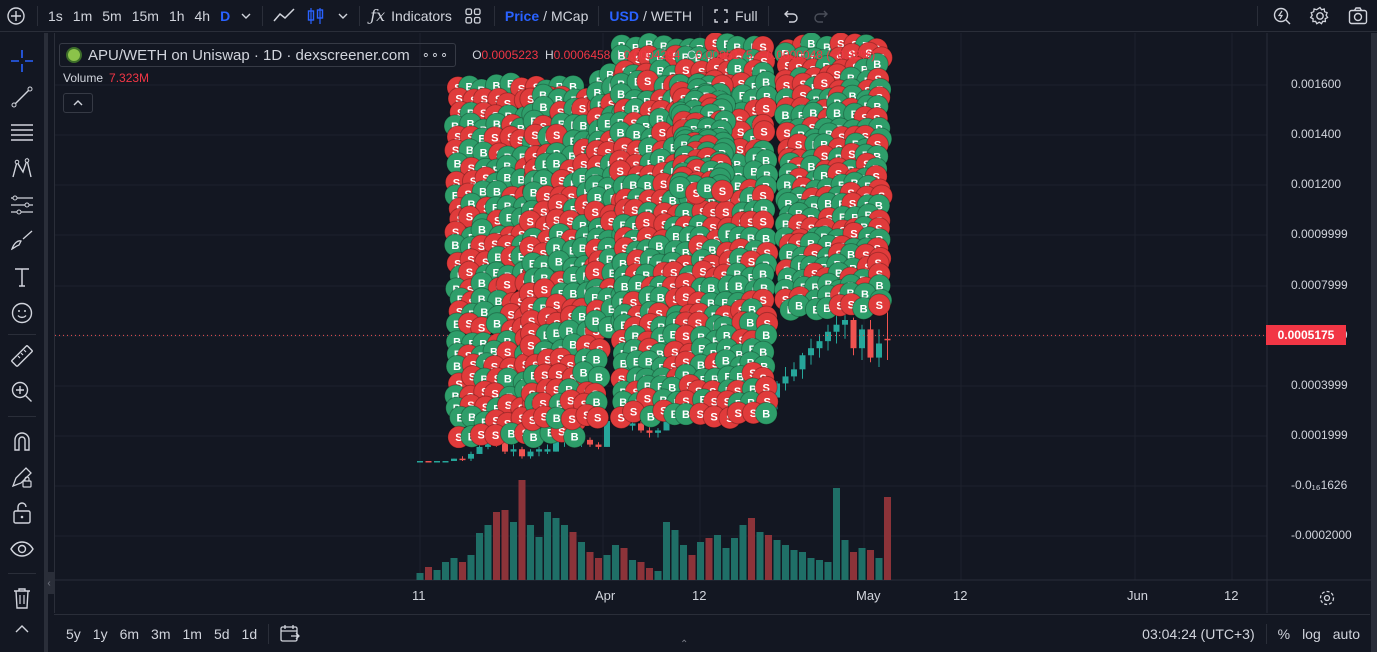  Describe the element at coordinates (1320, 16) in the screenshot. I see `settings-gear-icon` at that location.